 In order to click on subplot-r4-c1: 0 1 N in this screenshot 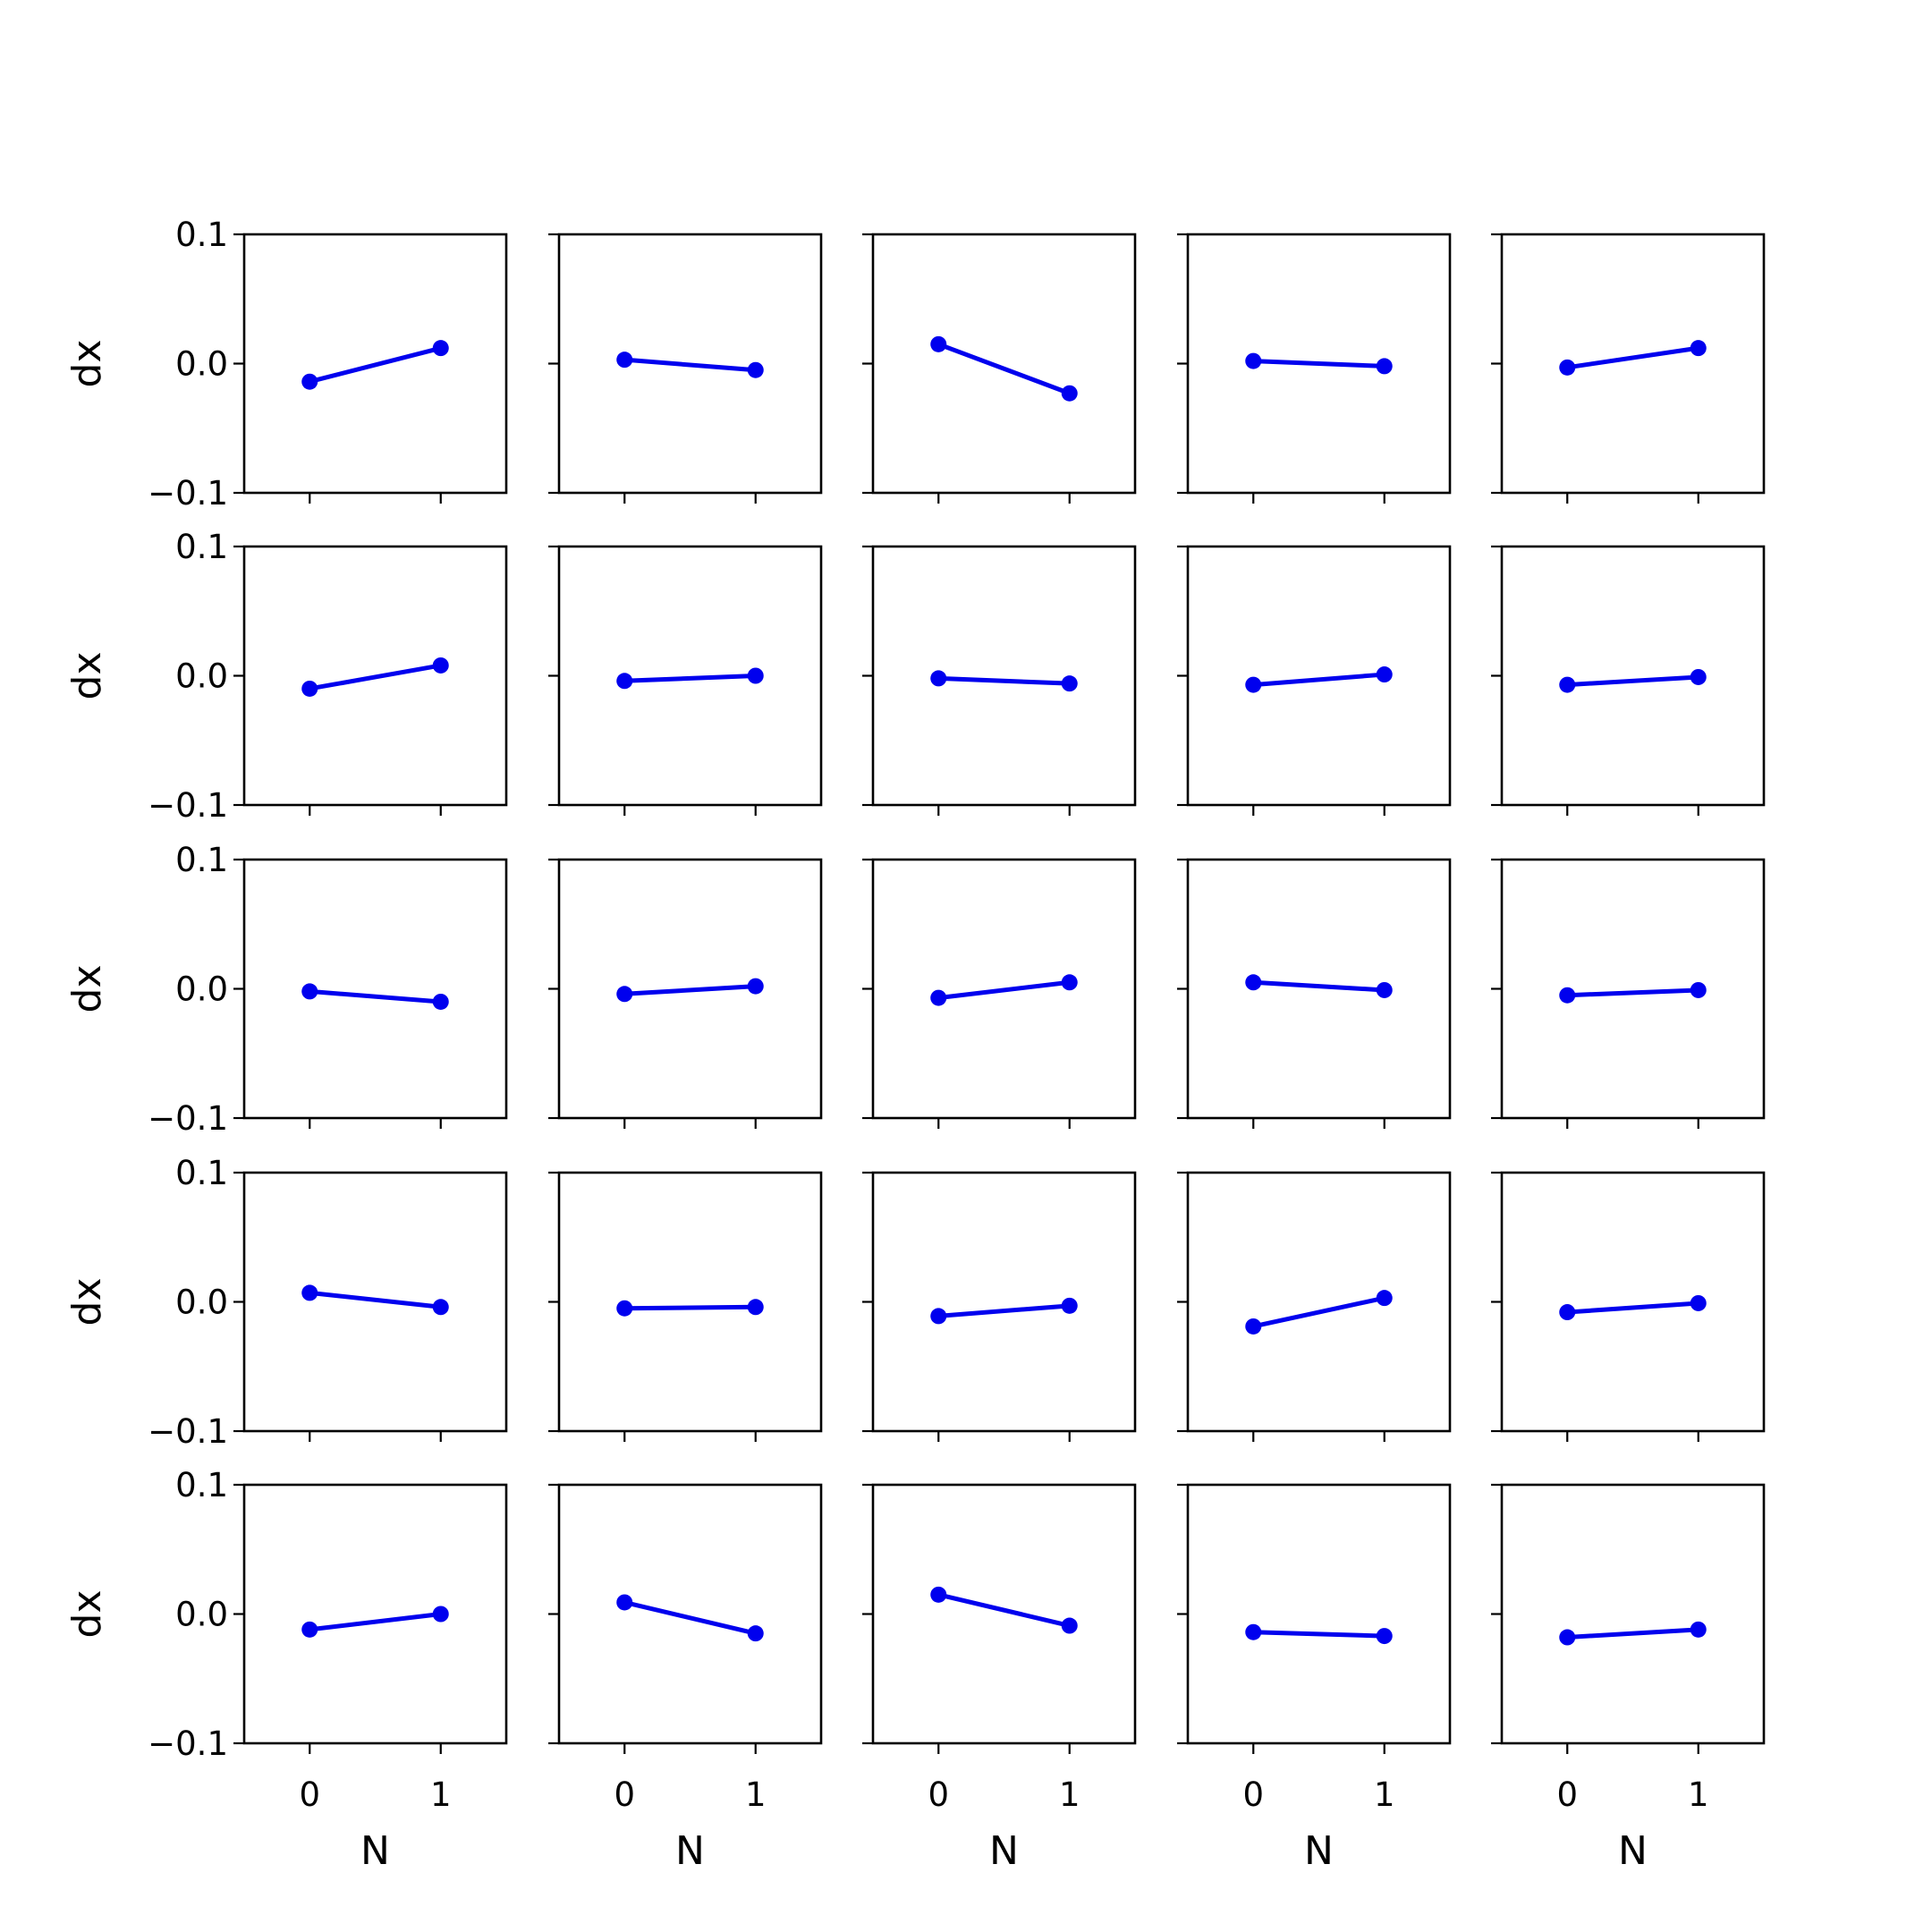, I will do `click(685, 1678)`.